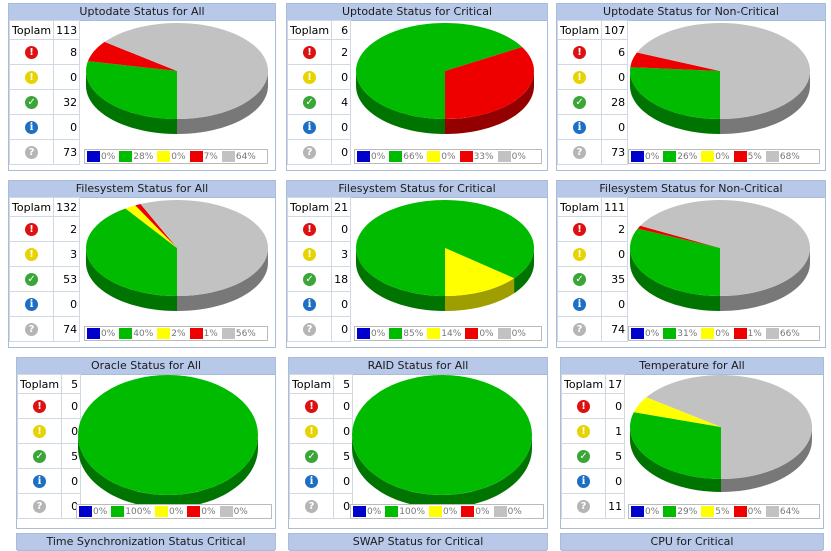 This screenshot has height=551, width=831. What do you see at coordinates (142, 189) in the screenshot?
I see `panel-title: Filesystem Status for All` at bounding box center [142, 189].